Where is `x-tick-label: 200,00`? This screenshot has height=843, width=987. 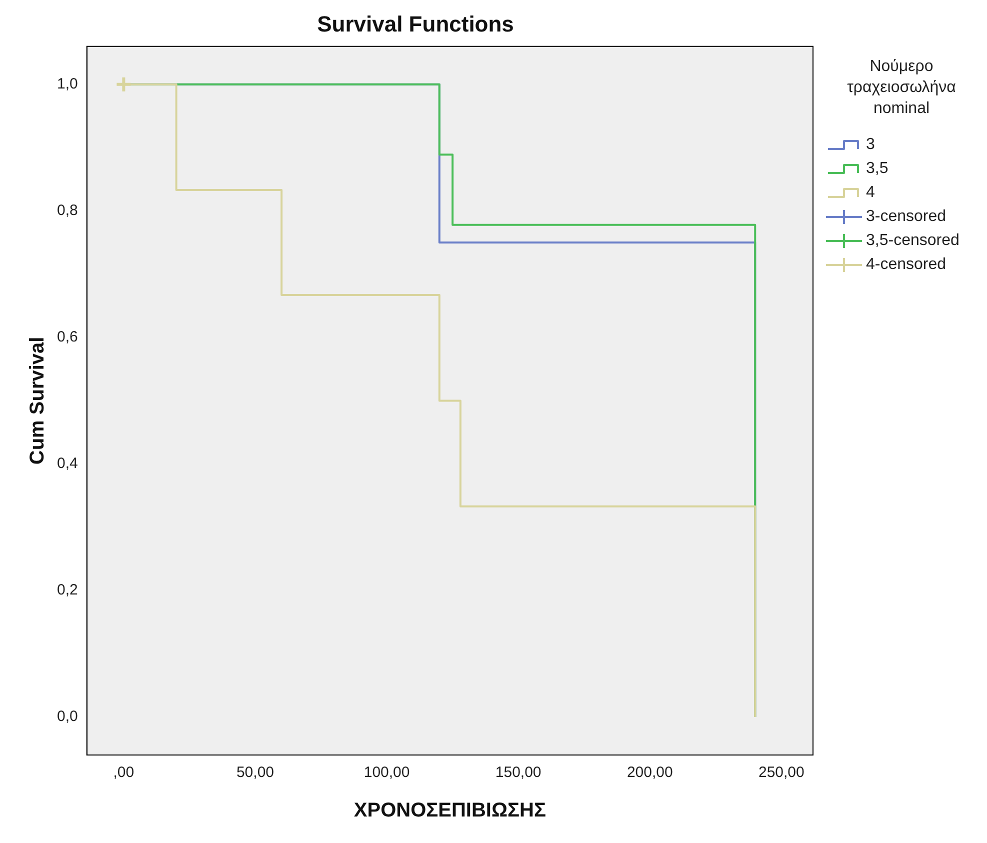 x-tick-label: 200,00 is located at coordinates (649, 773).